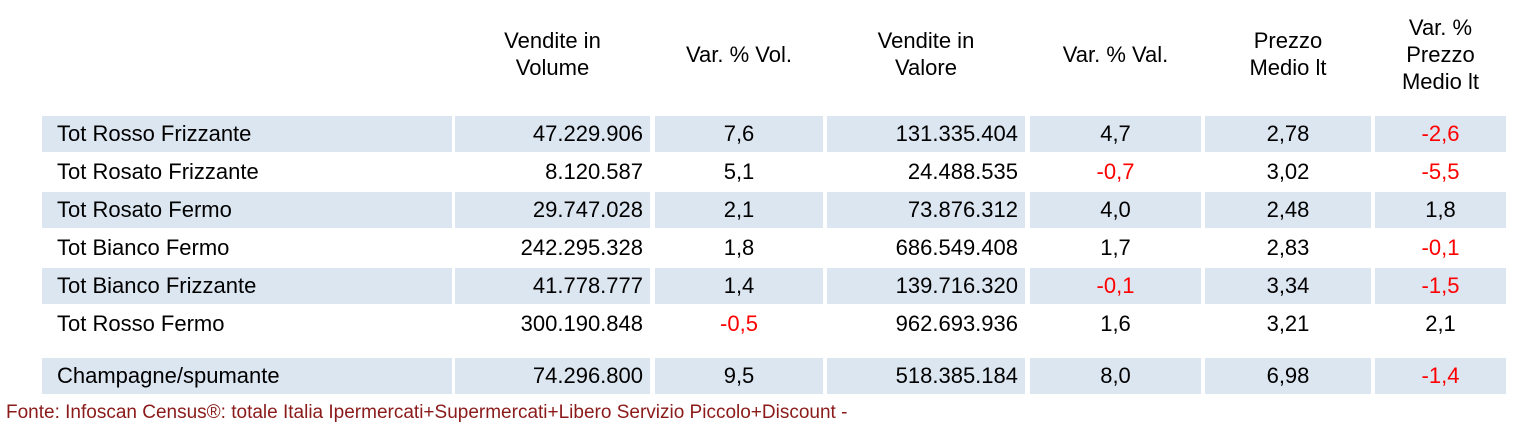  Describe the element at coordinates (158, 171) in the screenshot. I see `row-label: Tot Rosato Frizzante` at that location.